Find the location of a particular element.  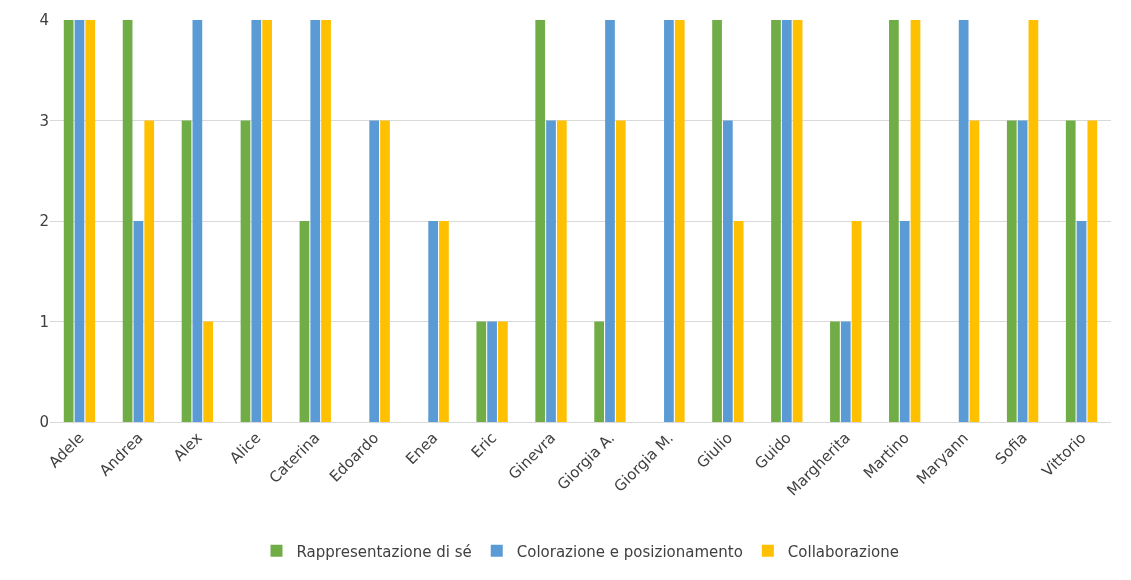

legend-label: Rappresentazione di sé is located at coordinates (384, 551).